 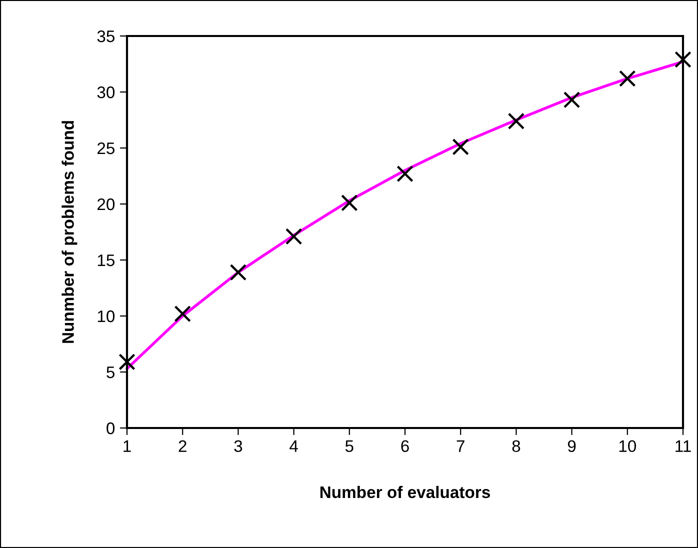 I want to click on y-tick-label: 35, so click(x=105, y=36).